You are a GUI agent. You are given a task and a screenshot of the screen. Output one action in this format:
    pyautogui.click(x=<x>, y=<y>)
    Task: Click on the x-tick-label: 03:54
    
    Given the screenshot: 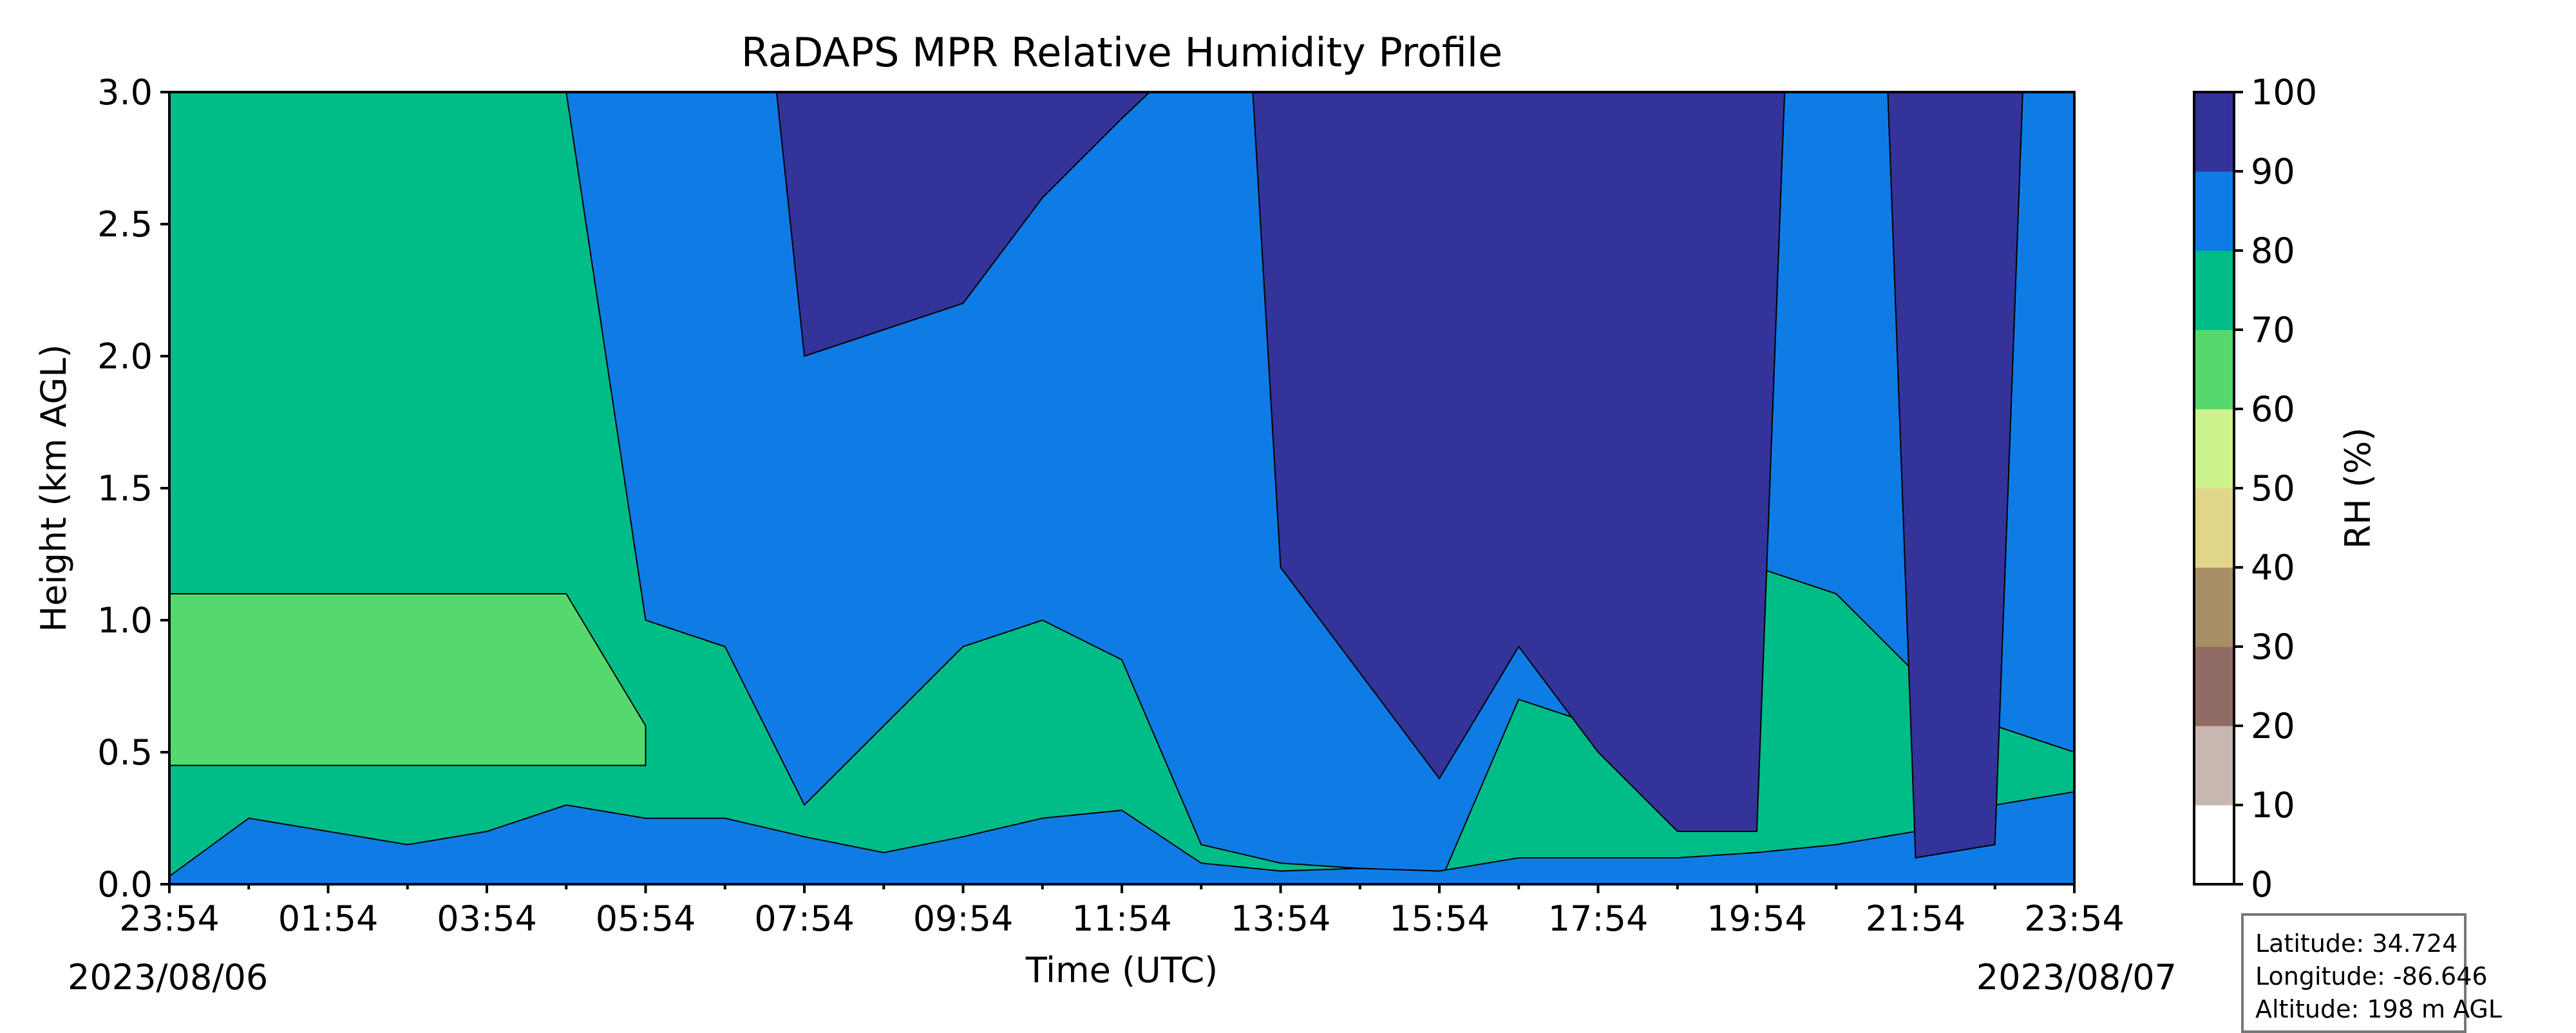 What is the action you would take?
    pyautogui.click(x=487, y=918)
    